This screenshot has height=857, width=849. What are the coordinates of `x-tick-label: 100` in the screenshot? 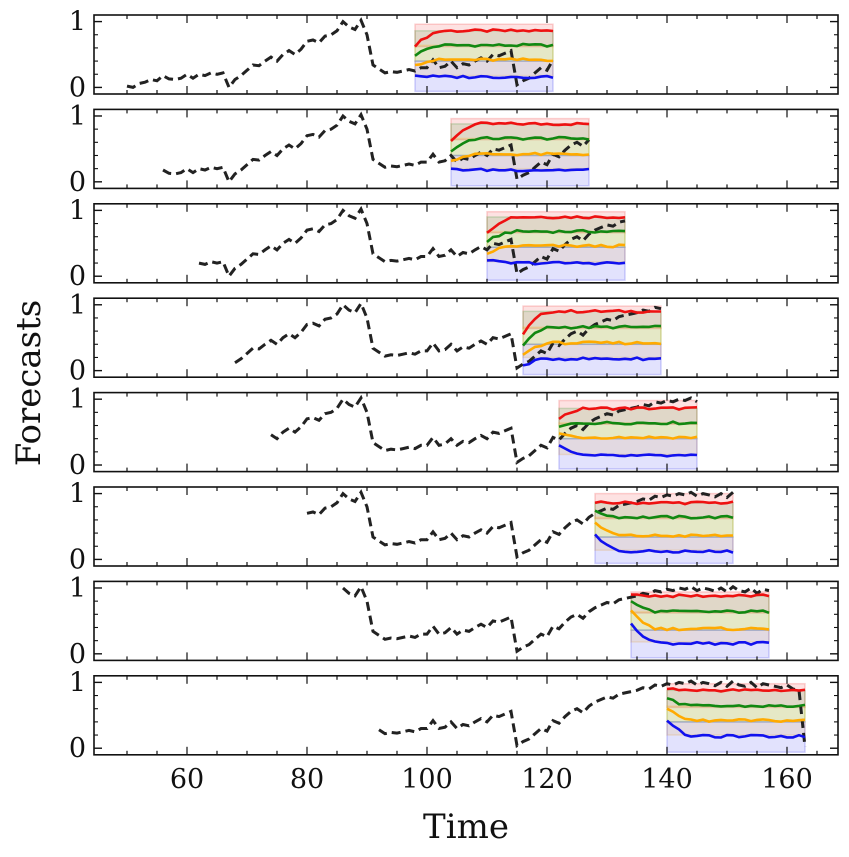 It's located at (427, 779).